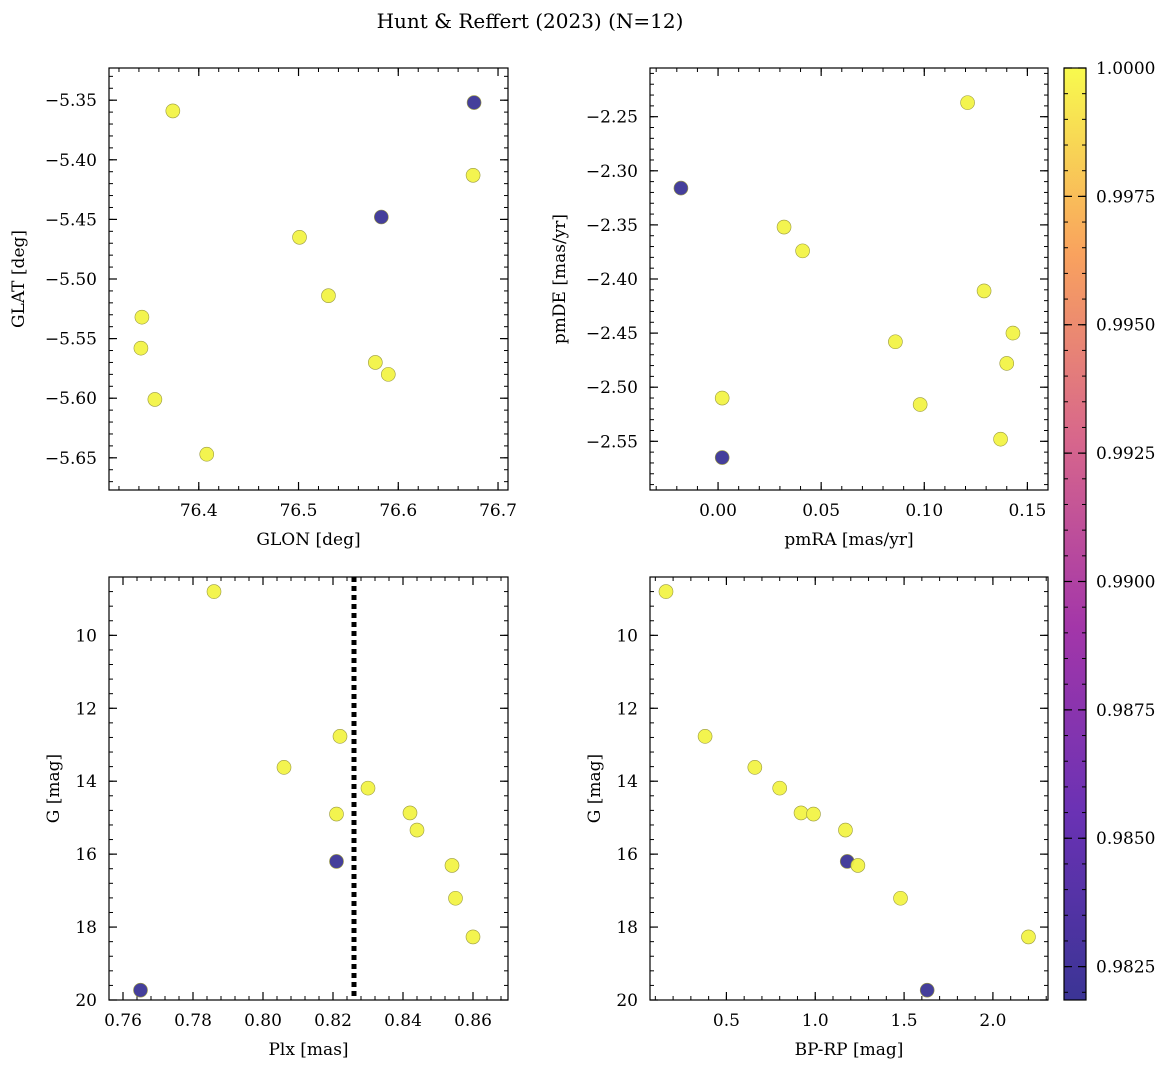  Describe the element at coordinates (1075, 534) in the screenshot. I see `colorbar-gradient` at that location.